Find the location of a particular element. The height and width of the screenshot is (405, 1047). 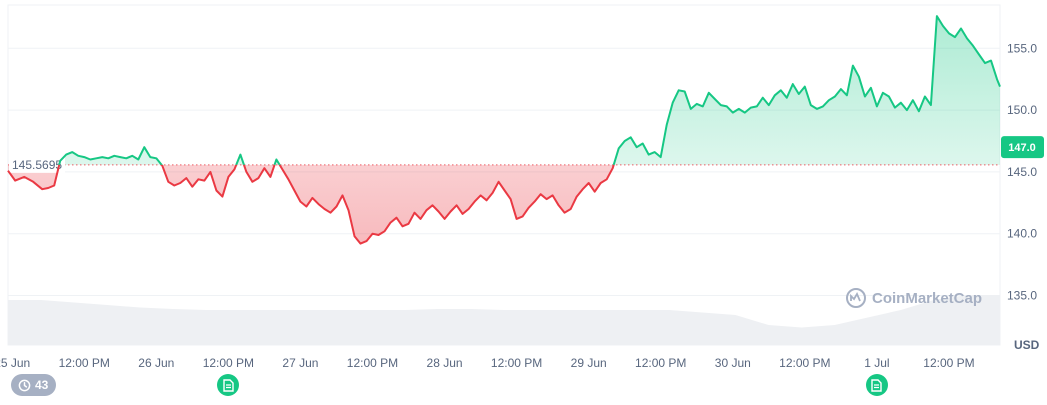

current-price-tag: 147.0 is located at coordinates (1022, 147).